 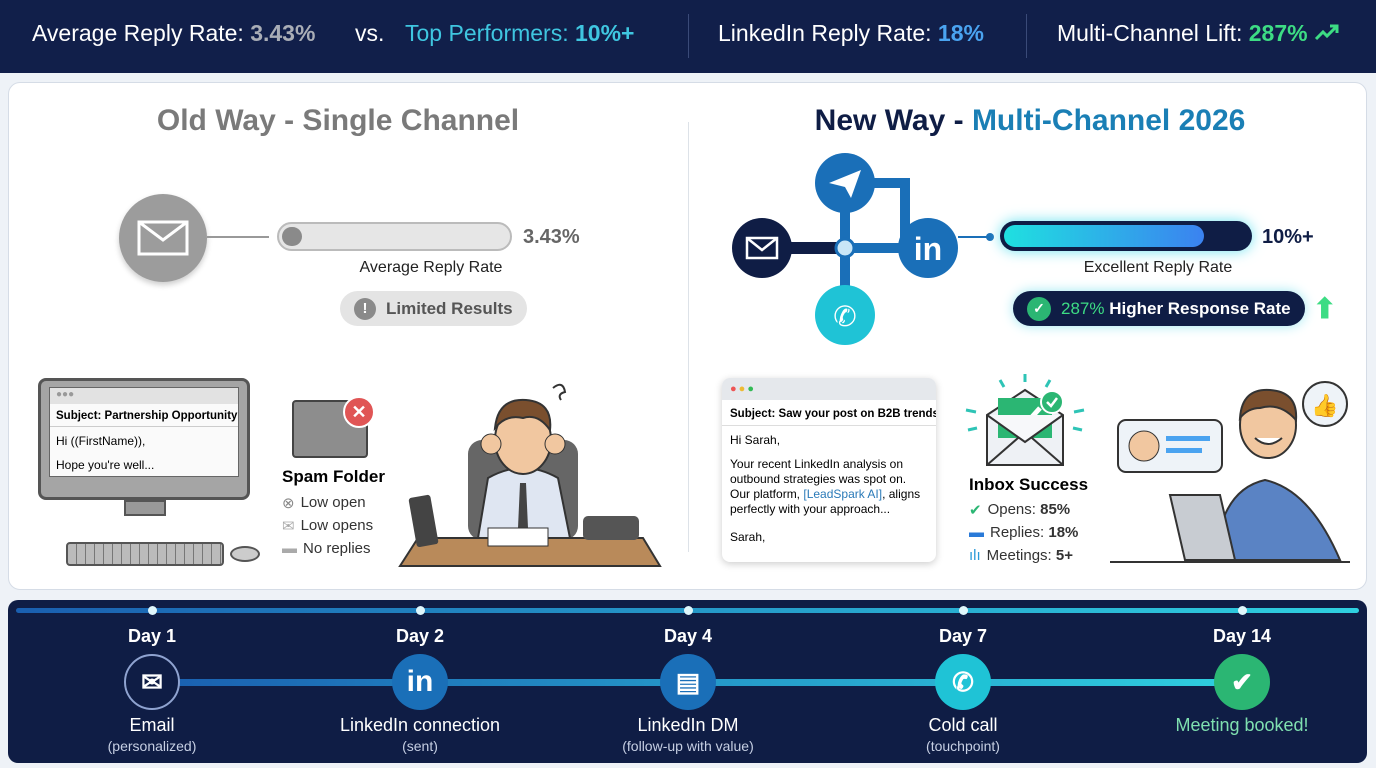 I want to click on step-subtitle: (follow-up with value), so click(x=688, y=746).